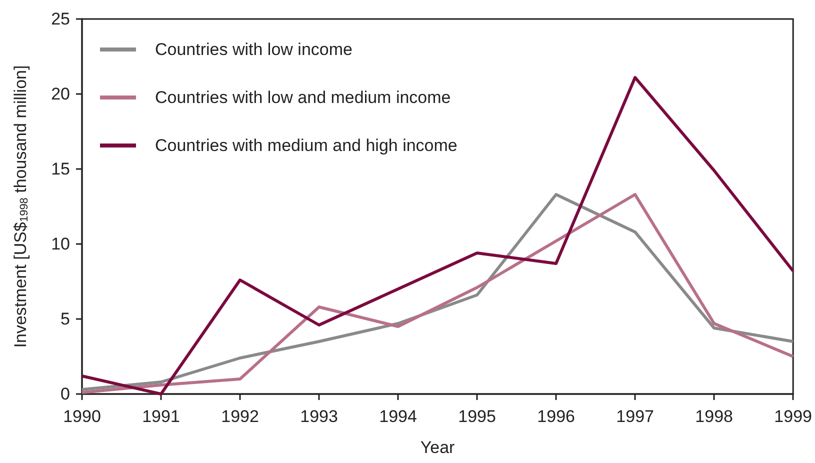 This screenshot has height=463, width=815. Describe the element at coordinates (306, 145) in the screenshot. I see `legend-label: Countries with medium and high income` at that location.